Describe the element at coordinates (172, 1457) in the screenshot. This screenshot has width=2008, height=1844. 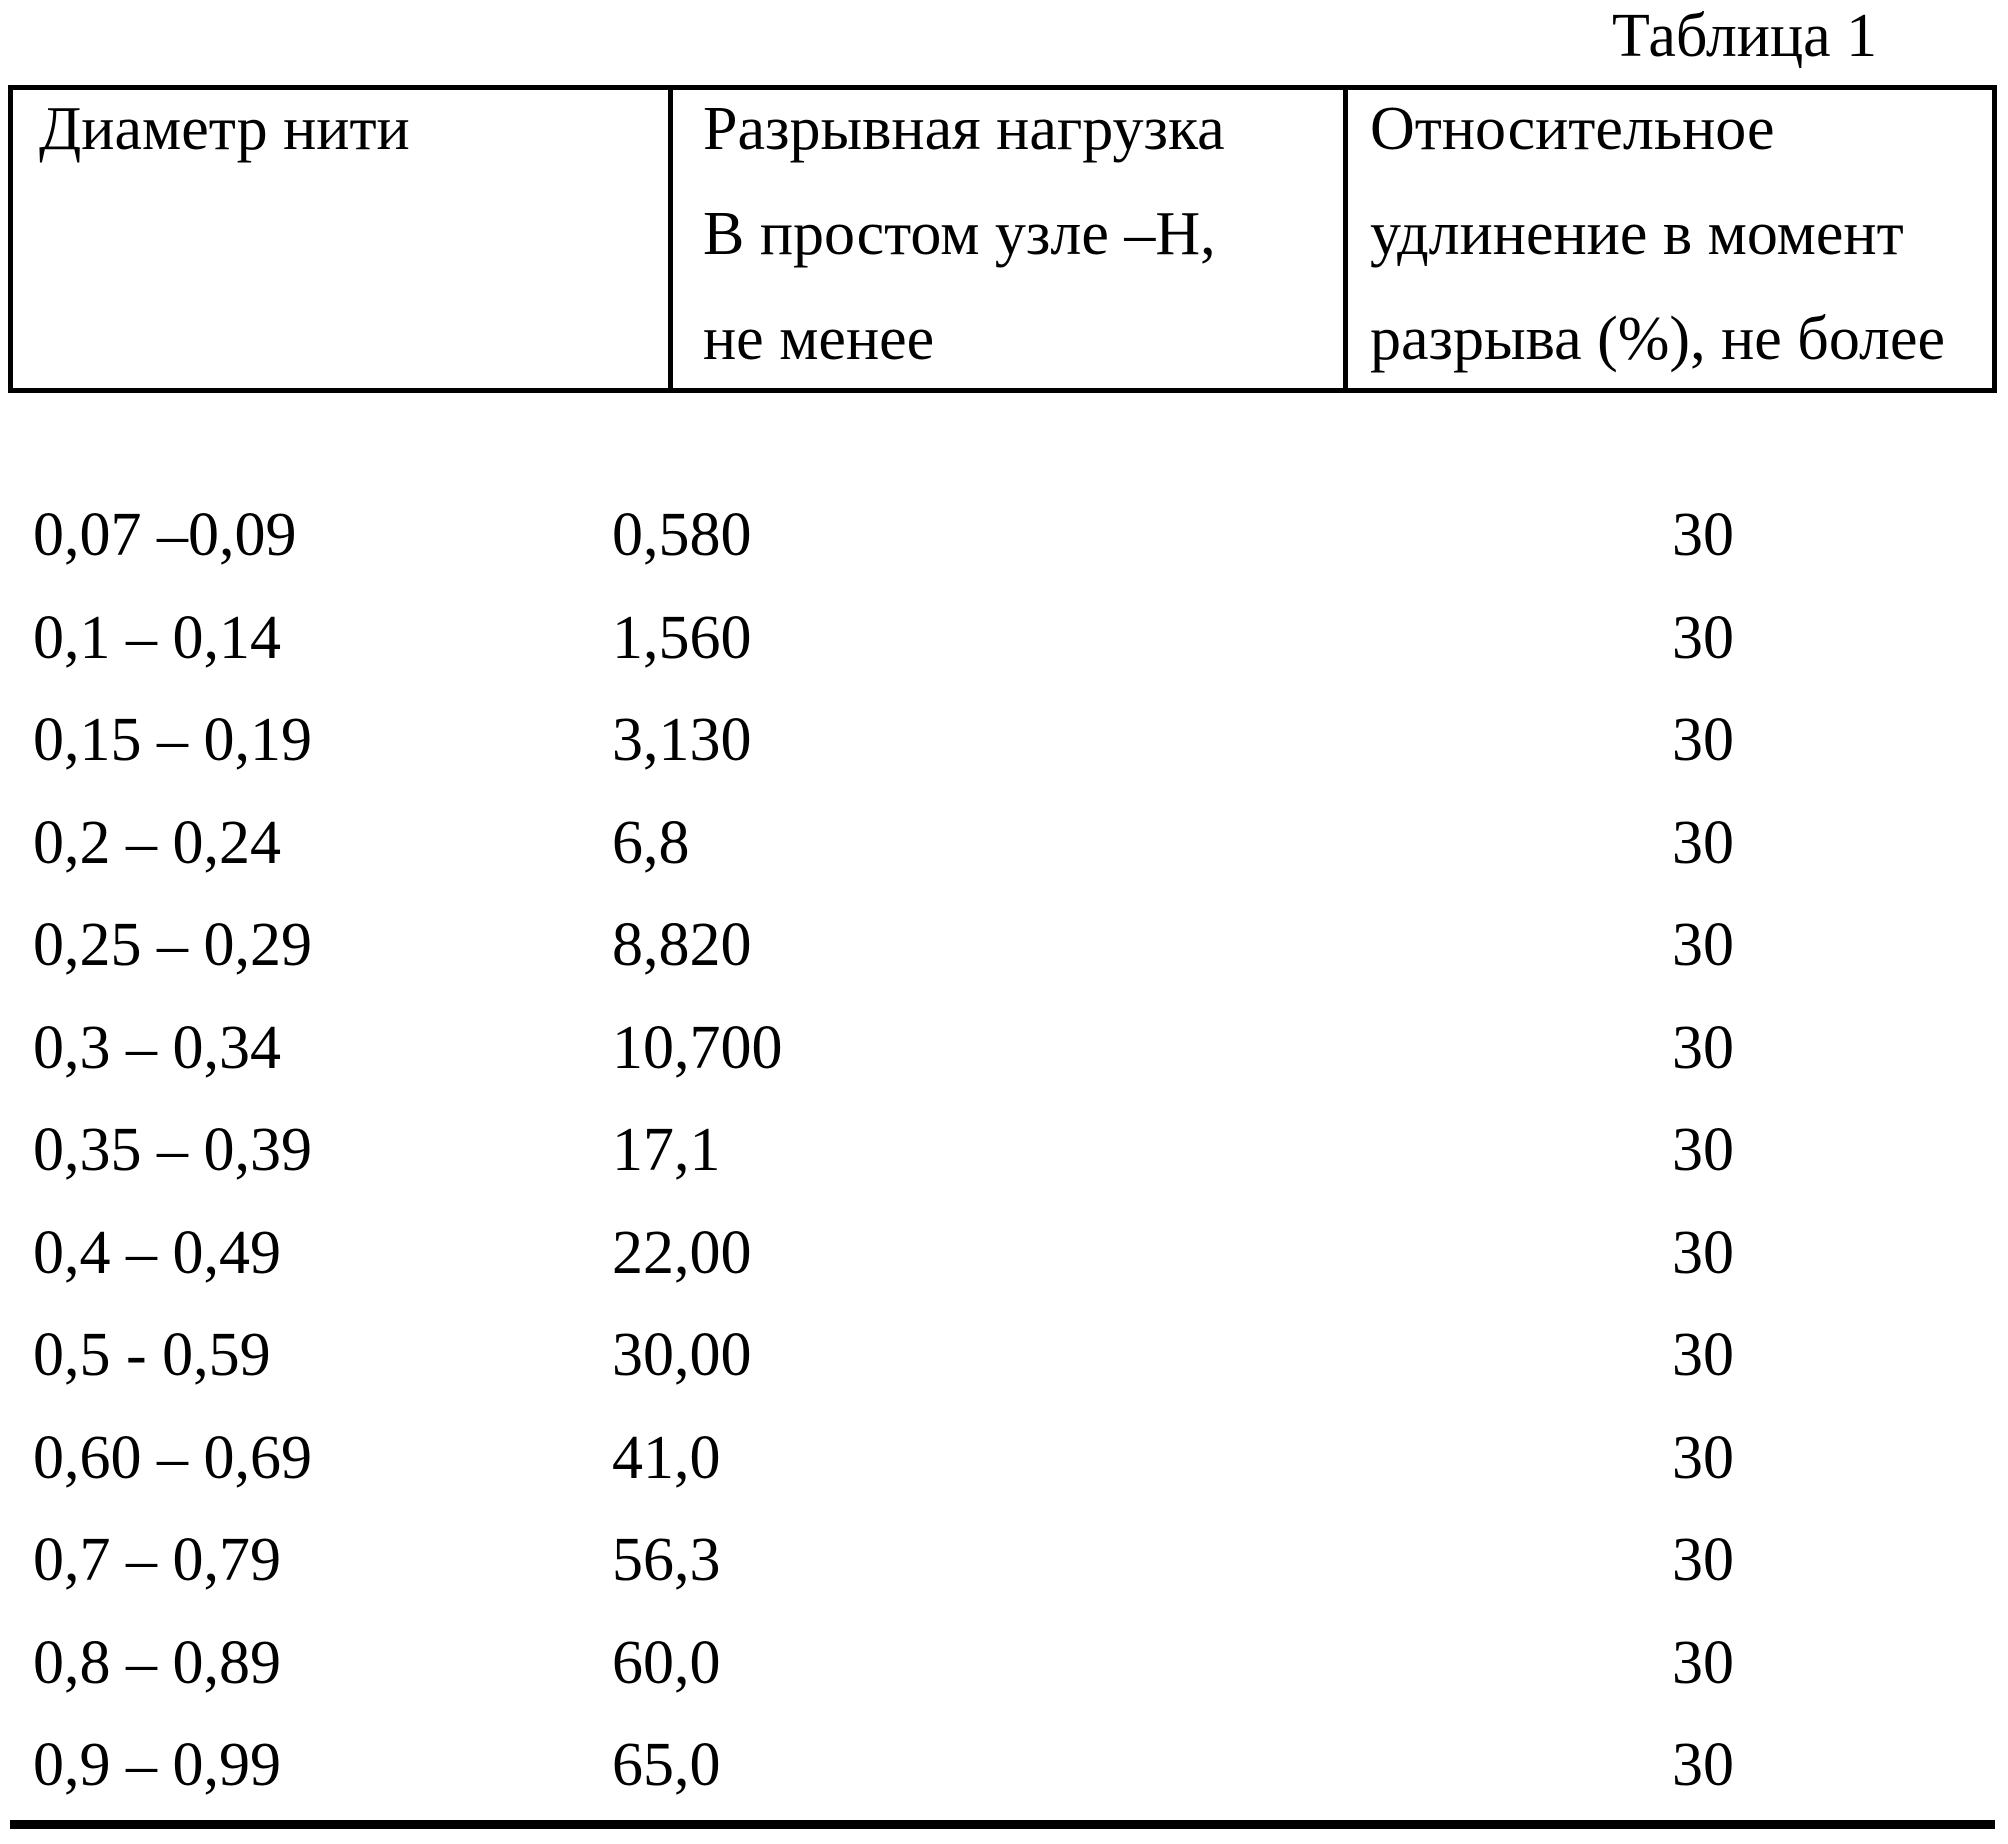
I see `cell-diameter-range: 0,60 – 0,69` at that location.